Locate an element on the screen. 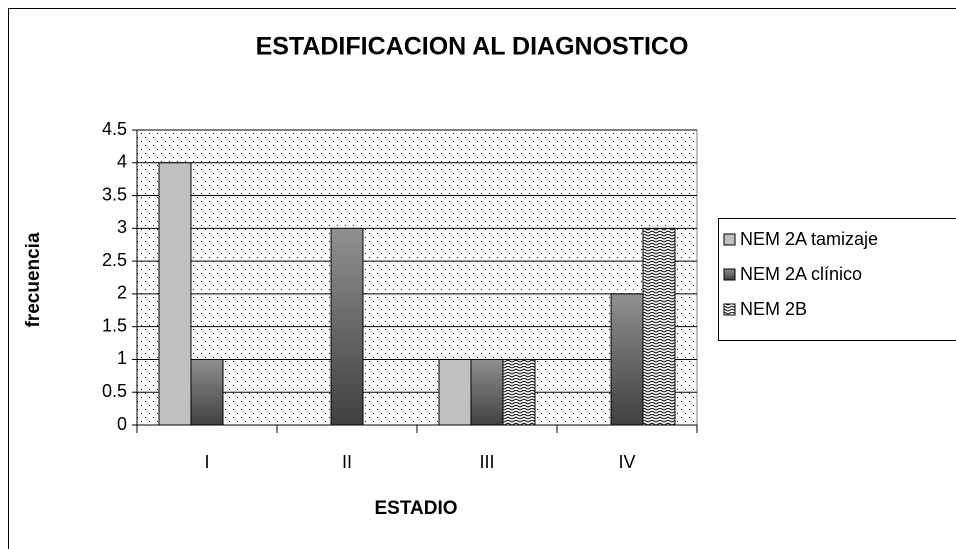 This screenshot has height=549, width=956. legend-label: NEM 2A tamizaje is located at coordinates (809, 239).